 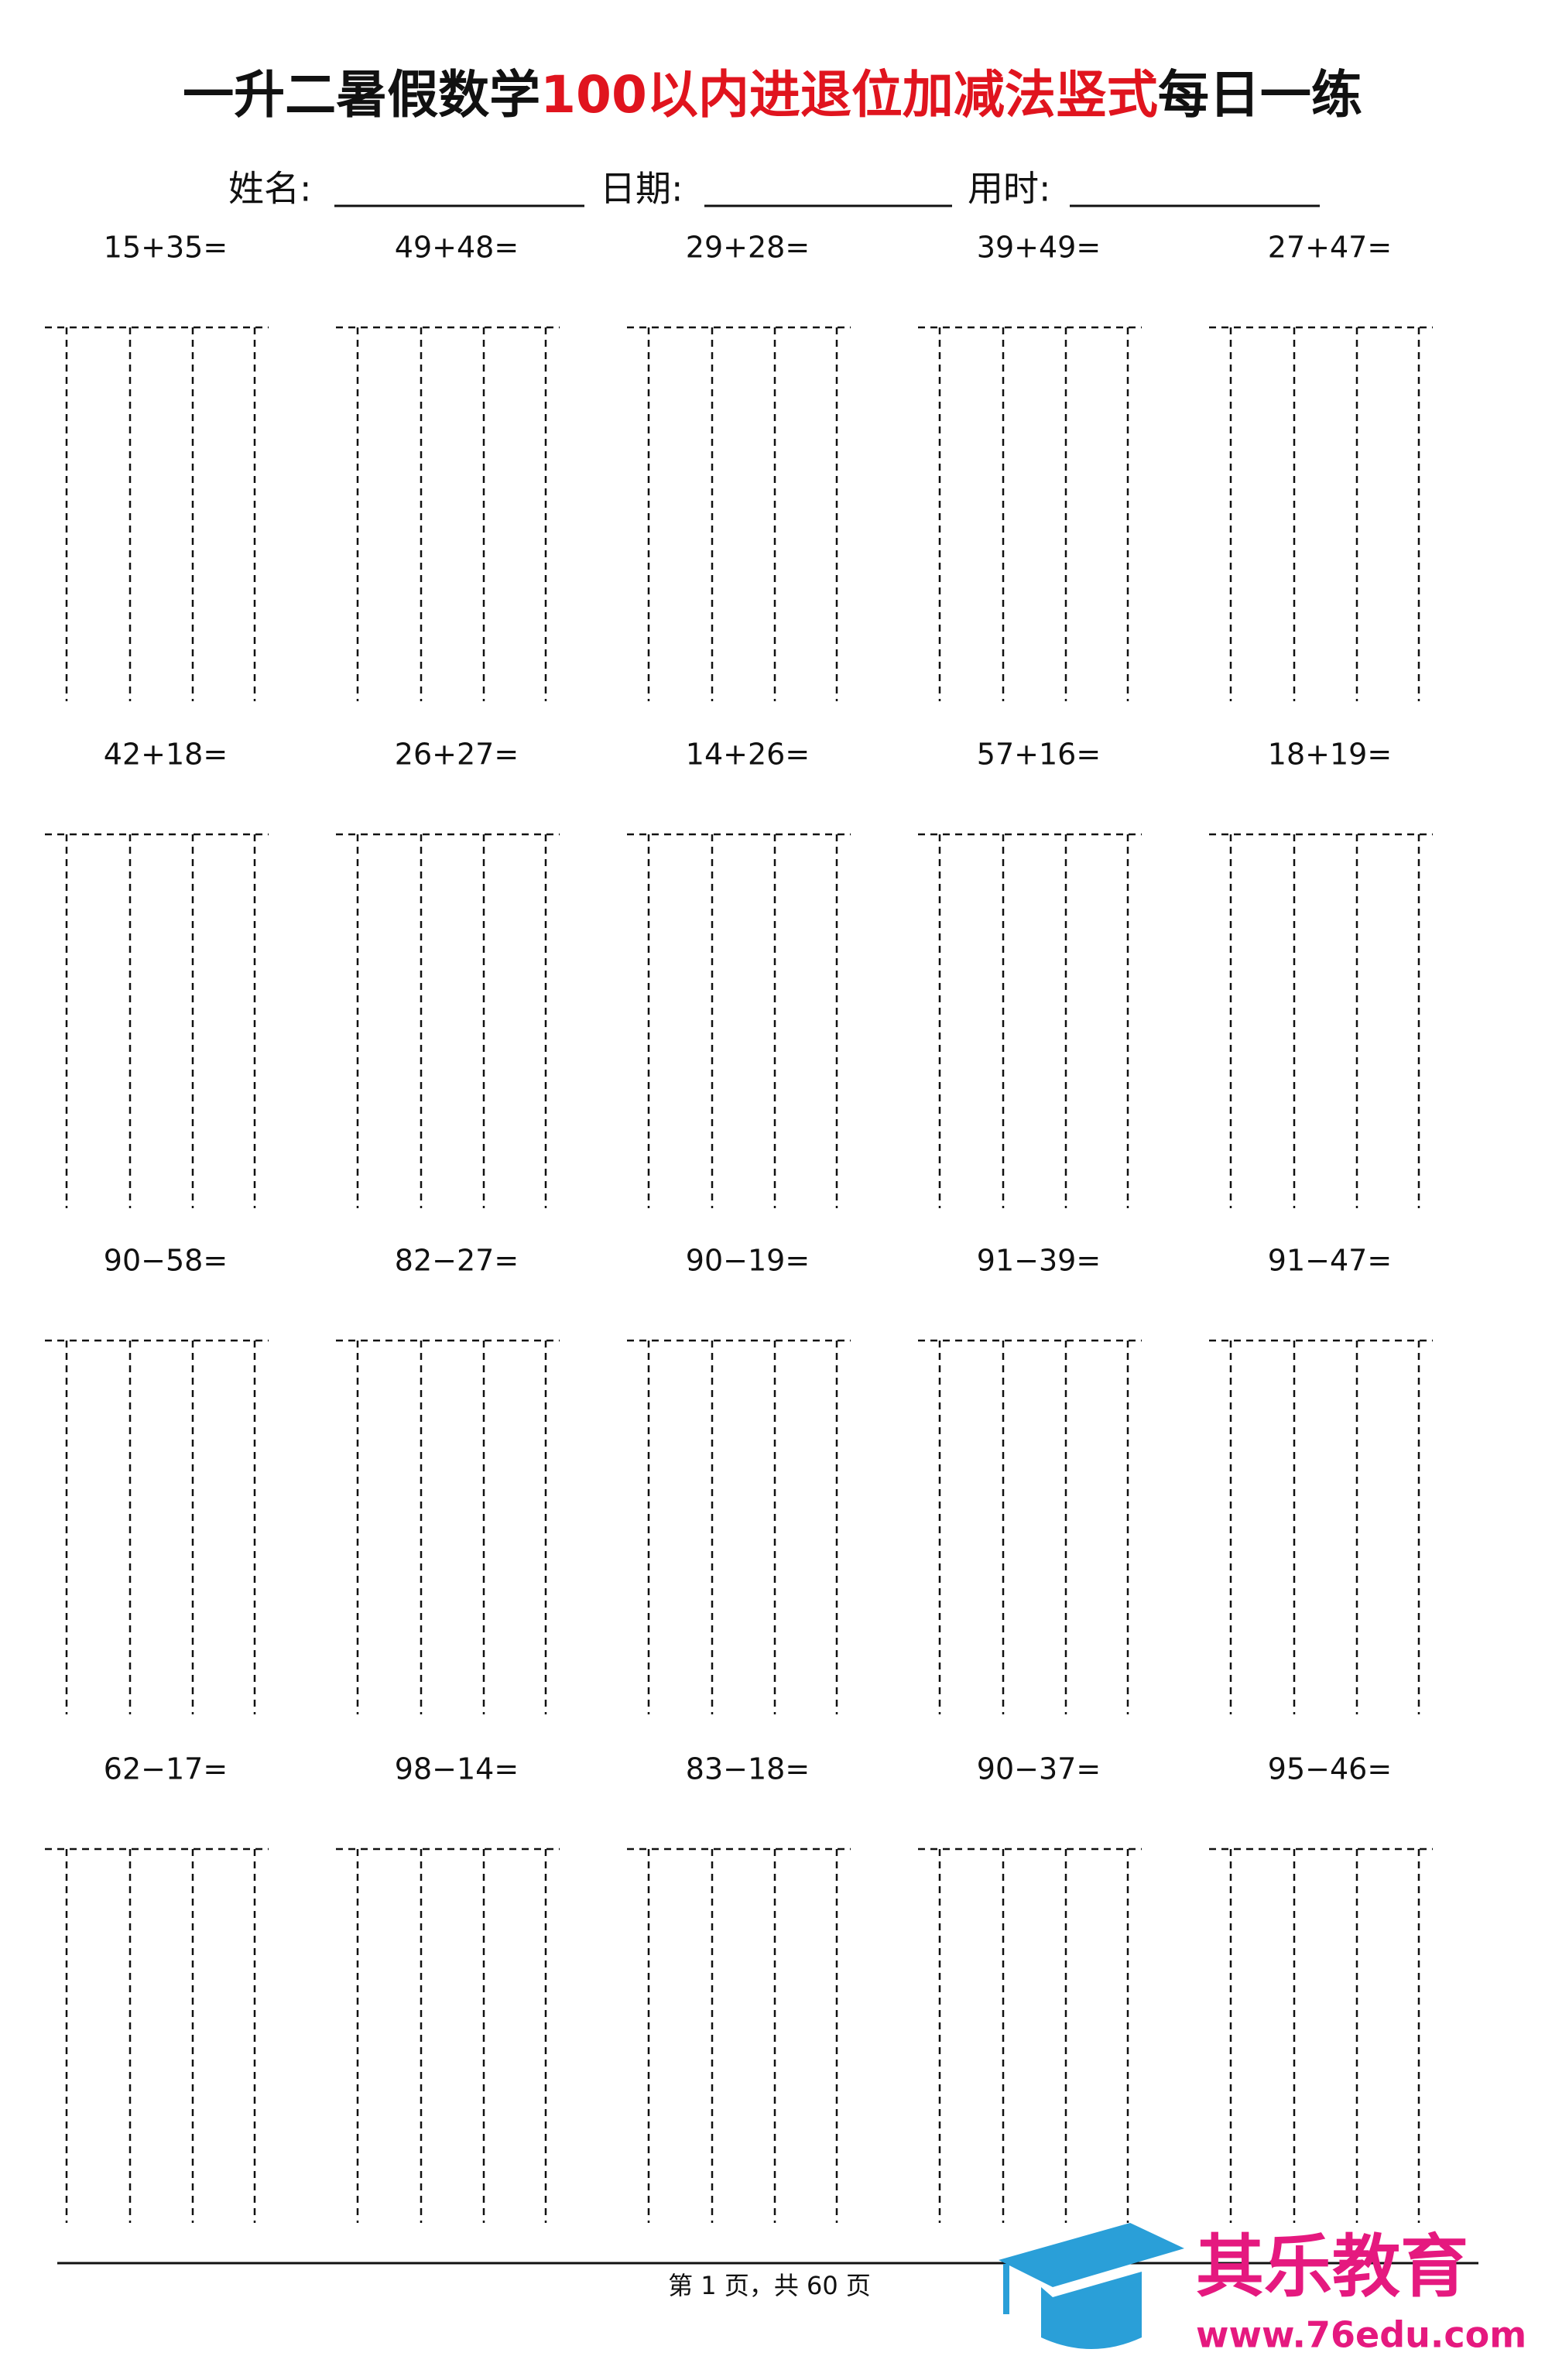 What do you see at coordinates (1330, 755) in the screenshot?
I see `problem-text: 18+19=` at bounding box center [1330, 755].